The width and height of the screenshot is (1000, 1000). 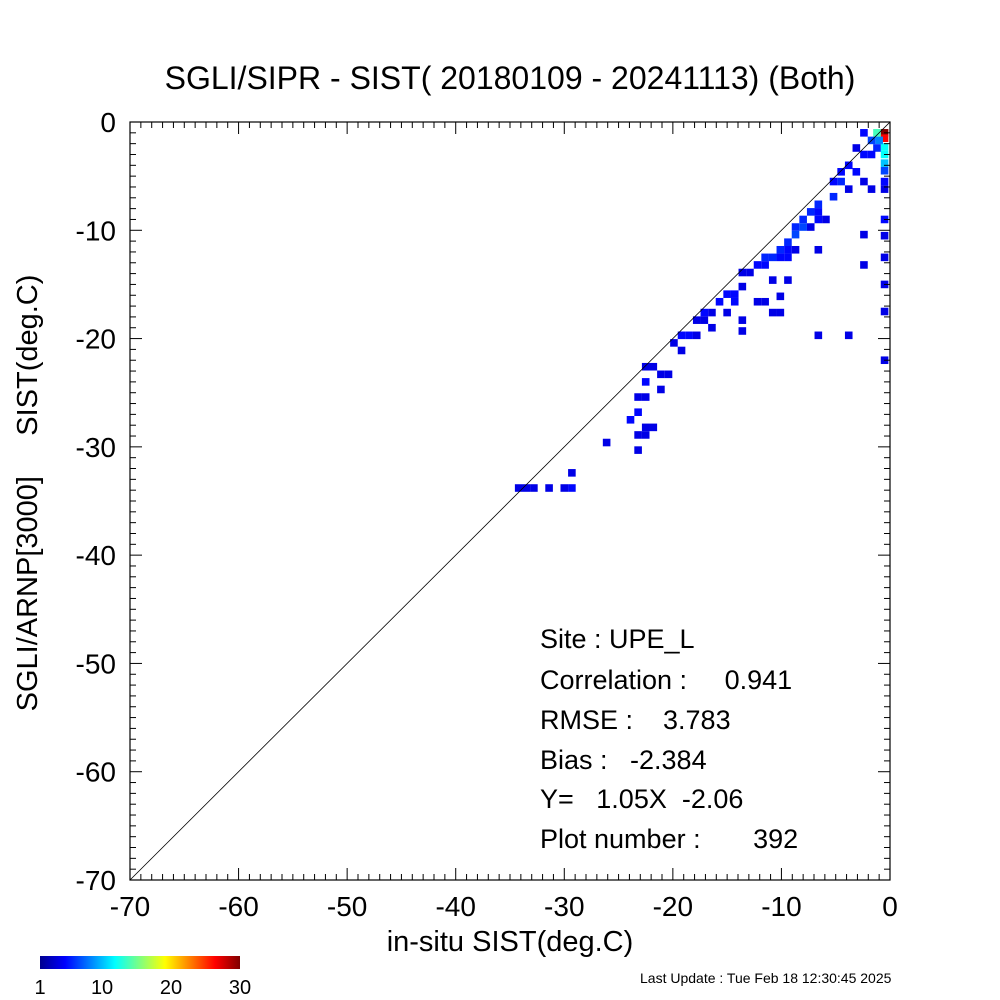 I want to click on x-tick-label: -30, so click(x=564, y=906).